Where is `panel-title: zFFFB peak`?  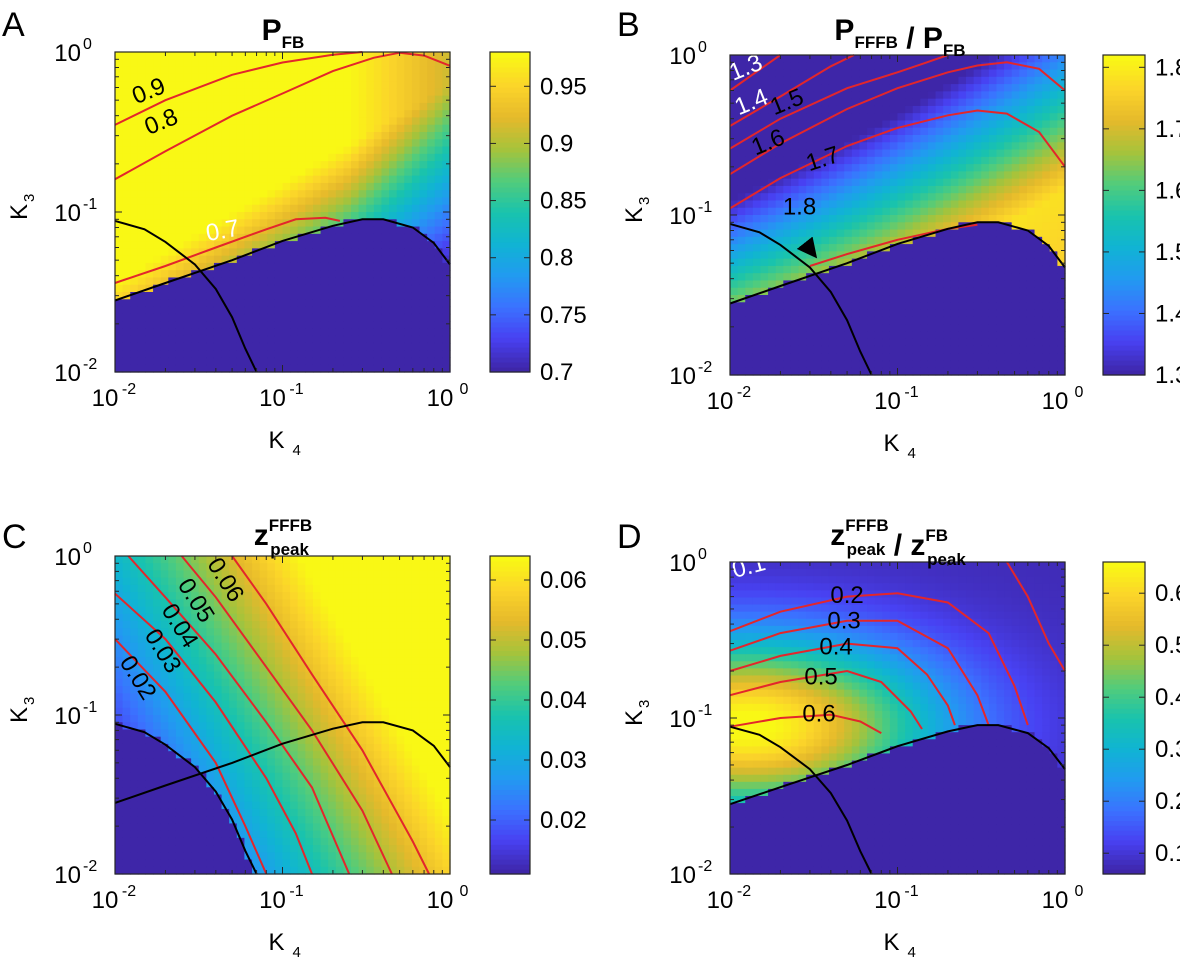 panel-title: zFFFB peak is located at coordinates (283, 537).